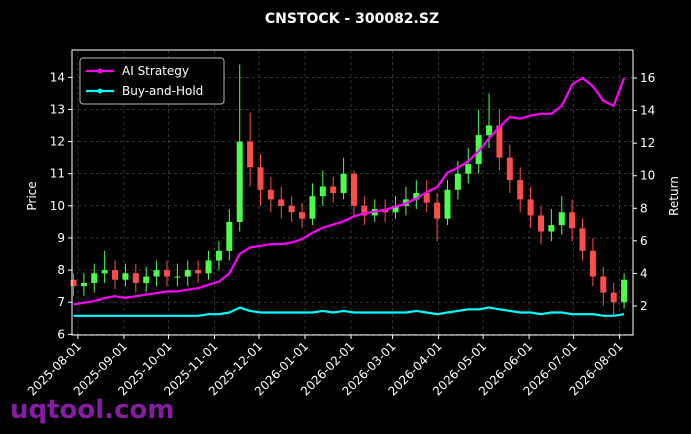  I want to click on y2-tick-label: 6, so click(644, 241).